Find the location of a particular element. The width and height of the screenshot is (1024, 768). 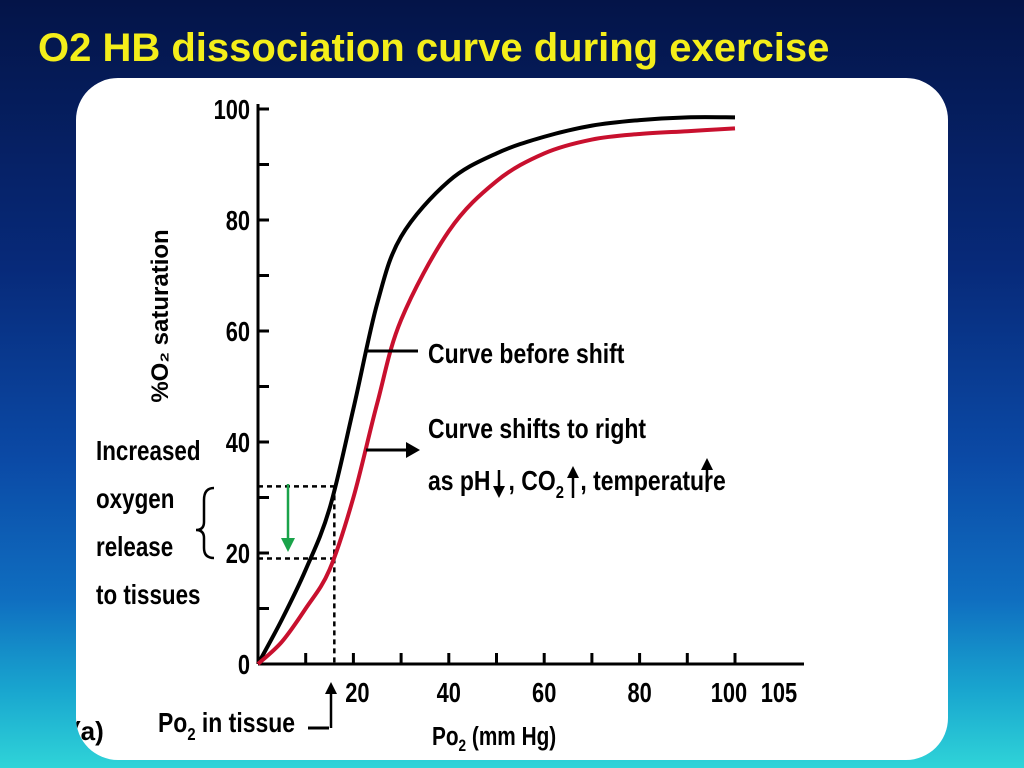

po2-in-tissue-label: Po2 in tissue is located at coordinates (226, 726).